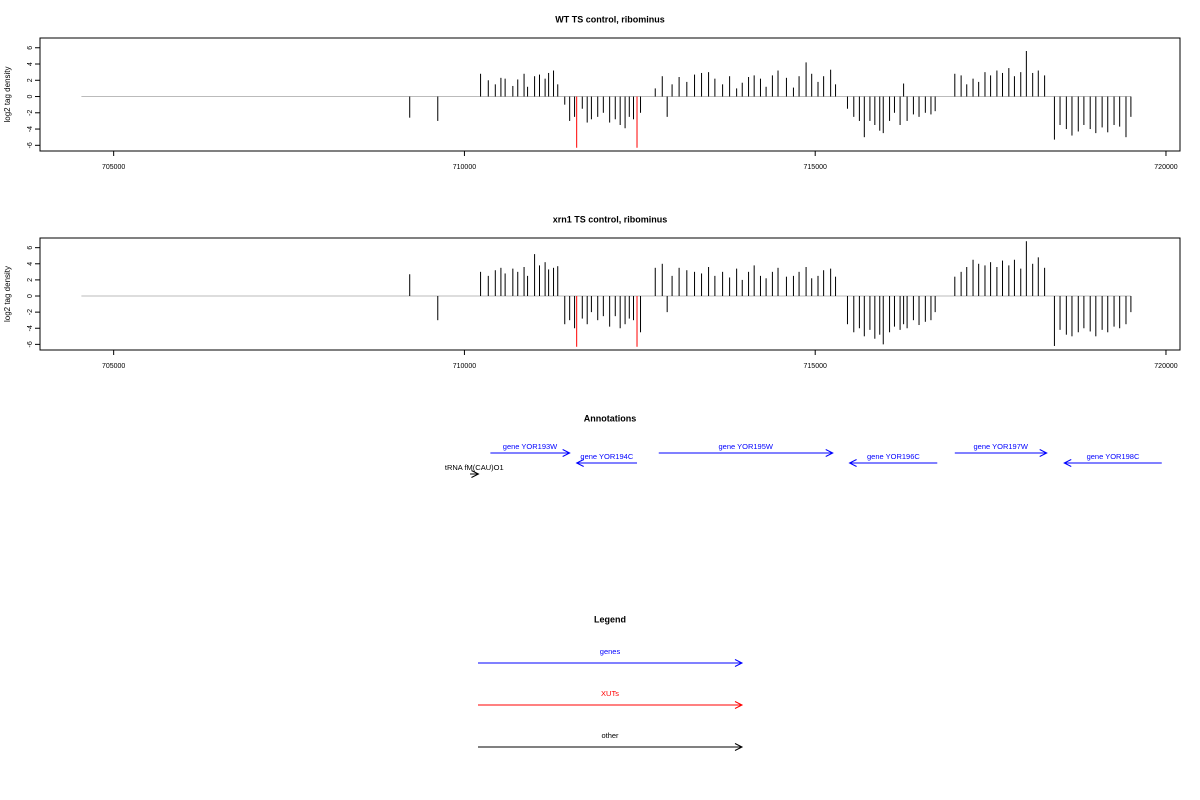 The height and width of the screenshot is (800, 1200). What do you see at coordinates (610, 651) in the screenshot?
I see `legend-label: genes` at bounding box center [610, 651].